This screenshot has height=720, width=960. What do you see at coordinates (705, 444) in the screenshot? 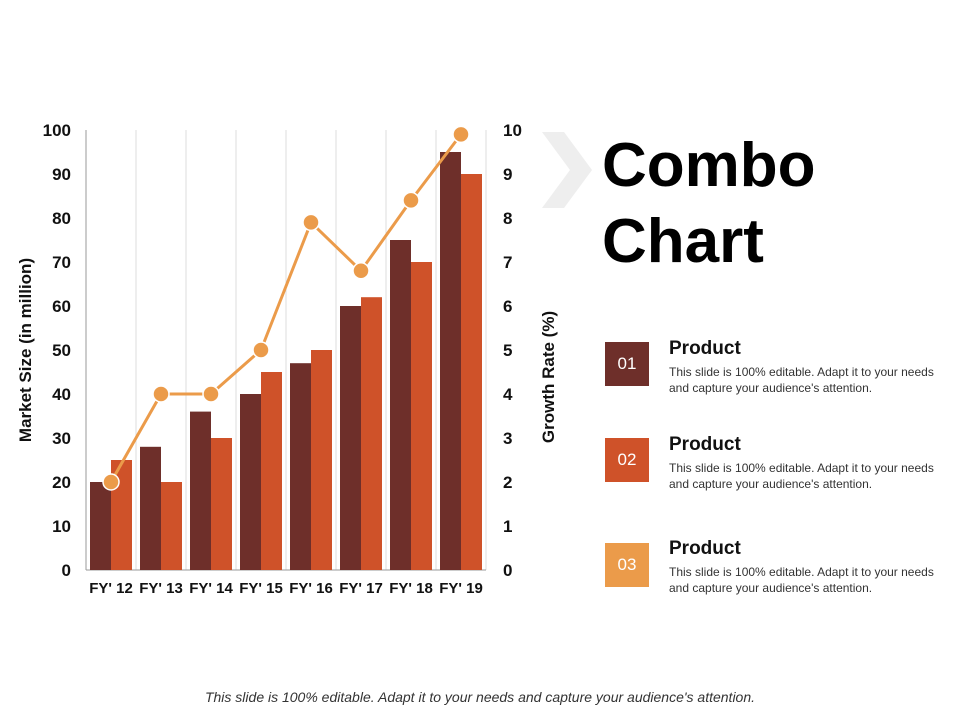
I see `legend-title-2: Product` at bounding box center [705, 444].